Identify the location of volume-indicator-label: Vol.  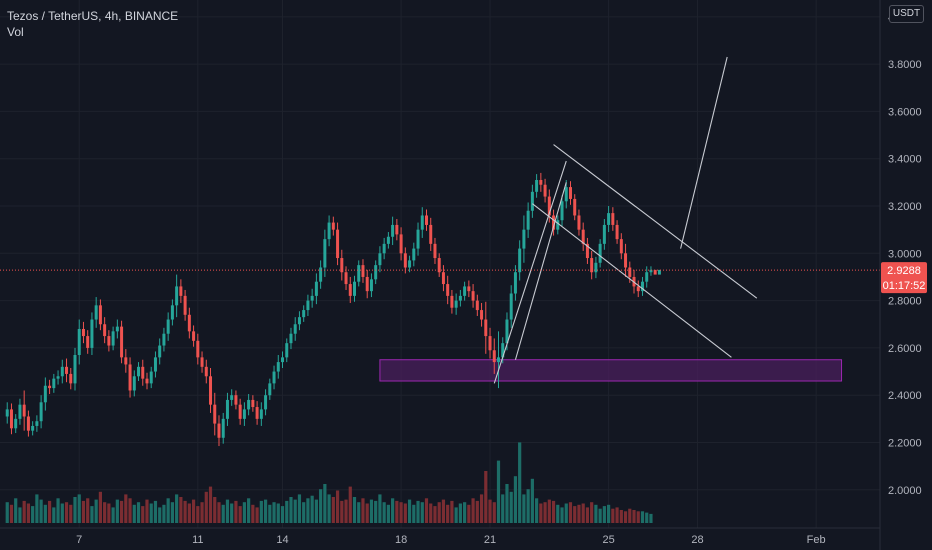
(15, 32).